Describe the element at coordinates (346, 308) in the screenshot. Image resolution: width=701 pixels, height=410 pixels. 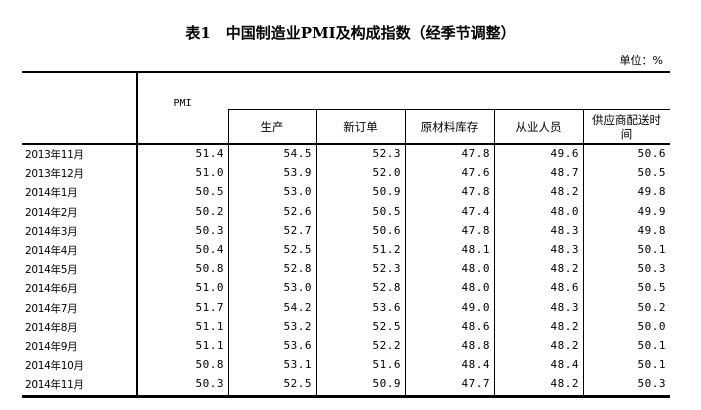
I see `table-row: 2014年7月 51.7 54.2 53.6 49.0 48.3 50.2` at that location.